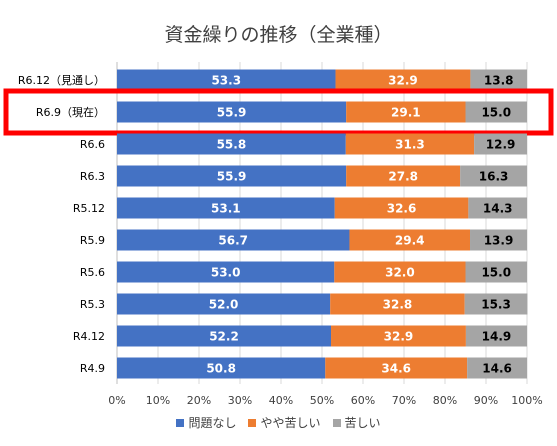 Image resolution: width=557 pixels, height=446 pixels. Describe the element at coordinates (116, 400) in the screenshot. I see `x-tick-label: 0%` at that location.